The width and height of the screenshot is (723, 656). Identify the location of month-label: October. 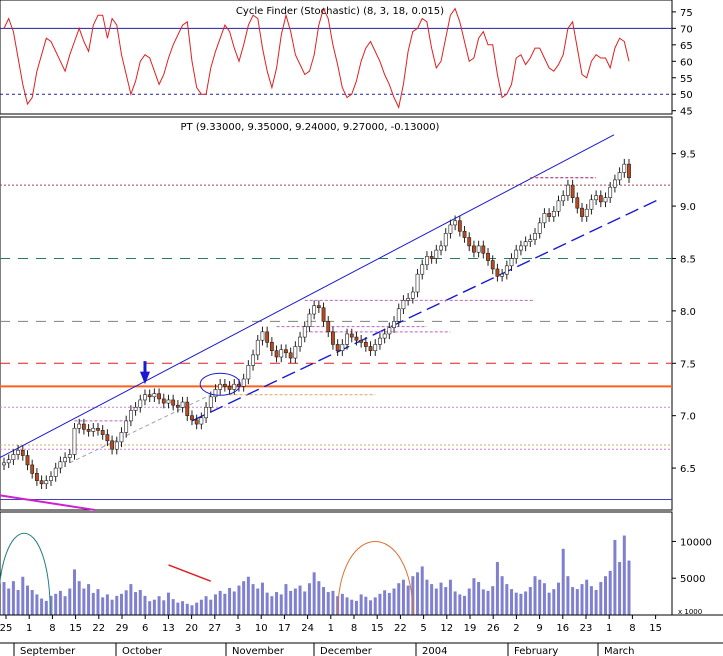
(142, 651).